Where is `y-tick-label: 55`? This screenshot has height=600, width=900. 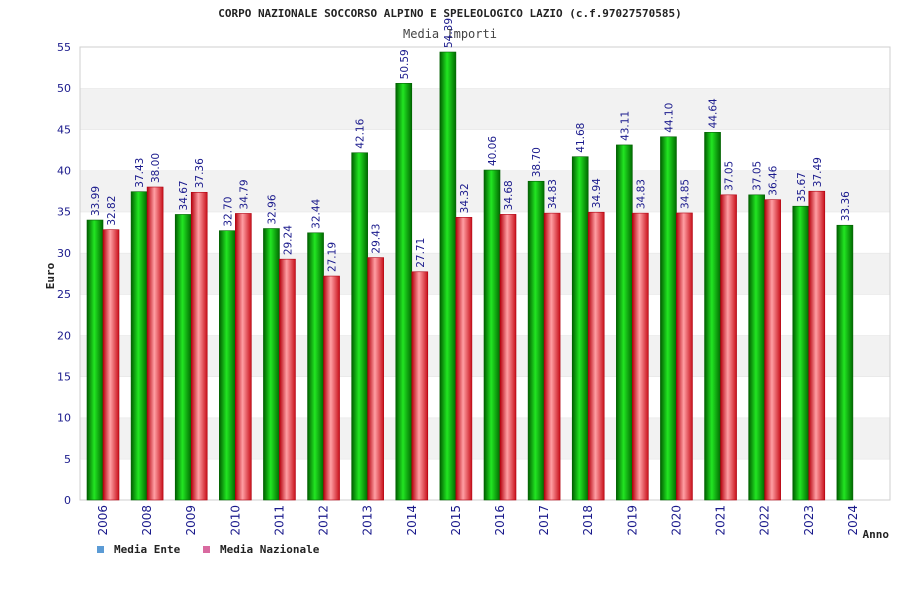
y-tick-label: 55 is located at coordinates (64, 47).